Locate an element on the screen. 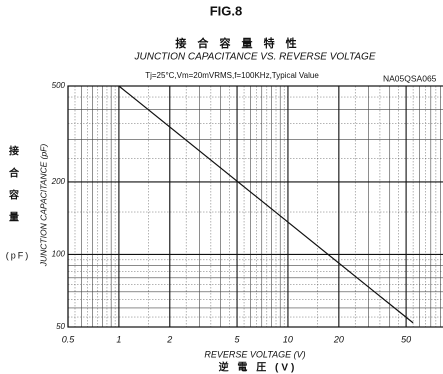 The width and height of the screenshot is (443, 374). y-tick-label: 200 is located at coordinates (58, 181).